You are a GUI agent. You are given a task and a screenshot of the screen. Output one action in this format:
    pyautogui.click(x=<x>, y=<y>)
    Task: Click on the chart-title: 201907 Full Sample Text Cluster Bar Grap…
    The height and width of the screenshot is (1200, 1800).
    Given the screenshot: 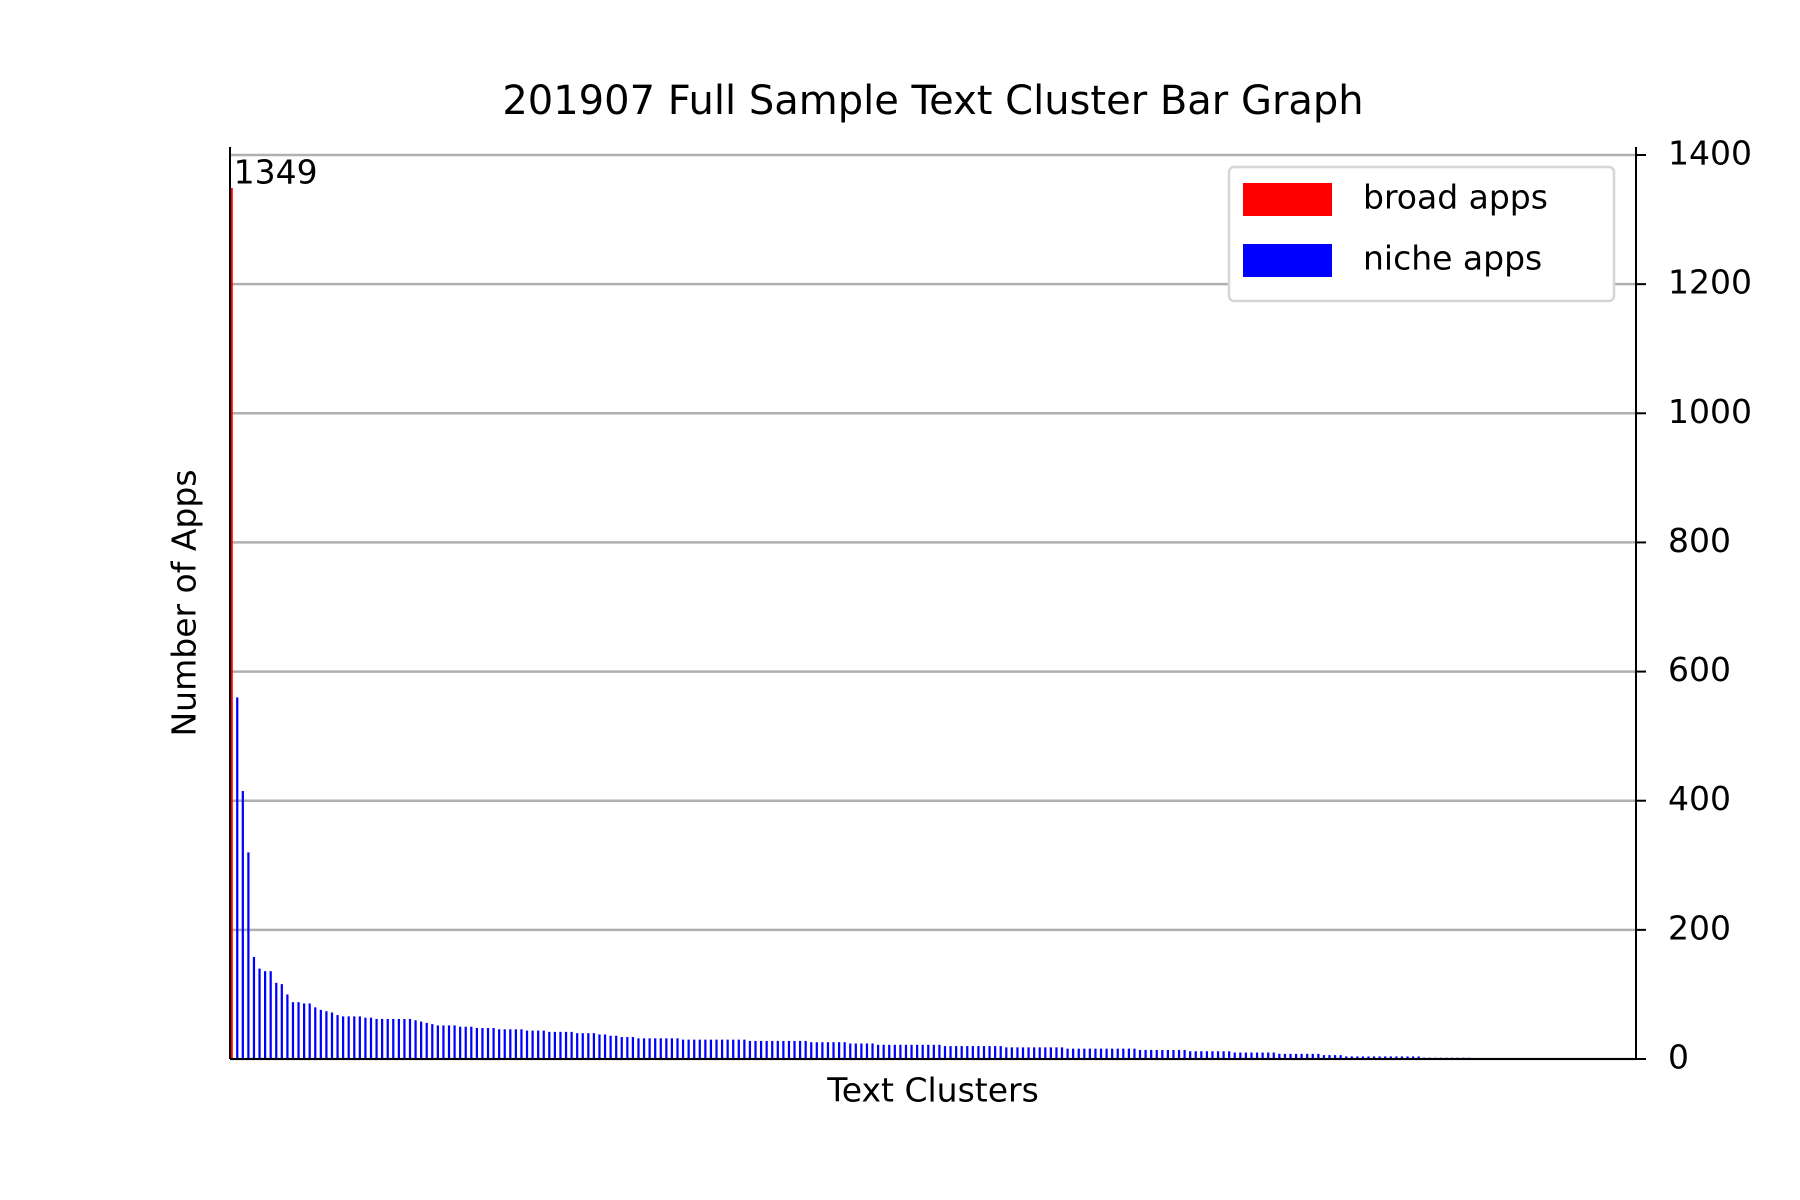 What is the action you would take?
    pyautogui.click(x=932, y=101)
    